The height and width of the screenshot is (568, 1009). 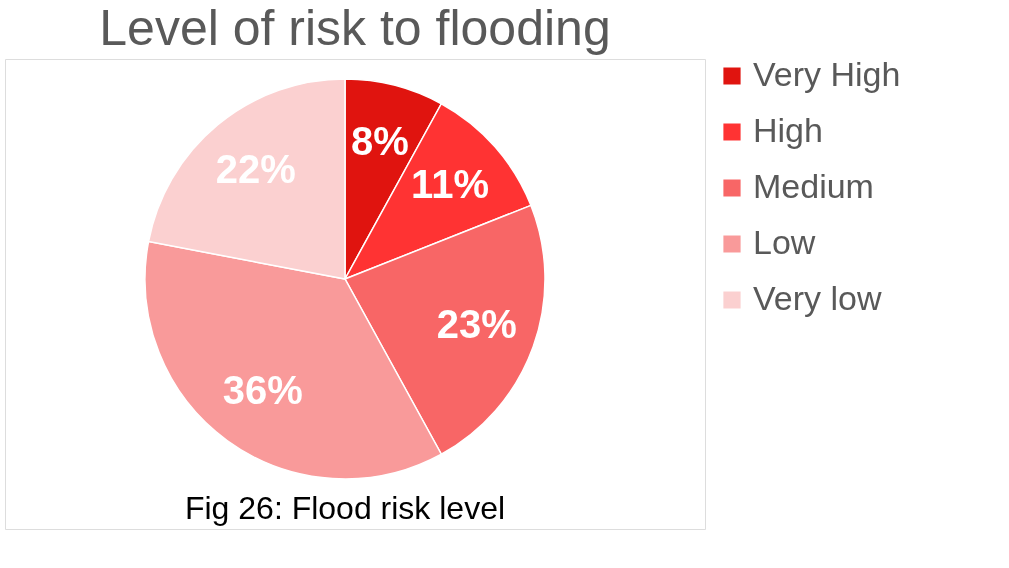 I want to click on legend-label: Very low, so click(x=817, y=298).